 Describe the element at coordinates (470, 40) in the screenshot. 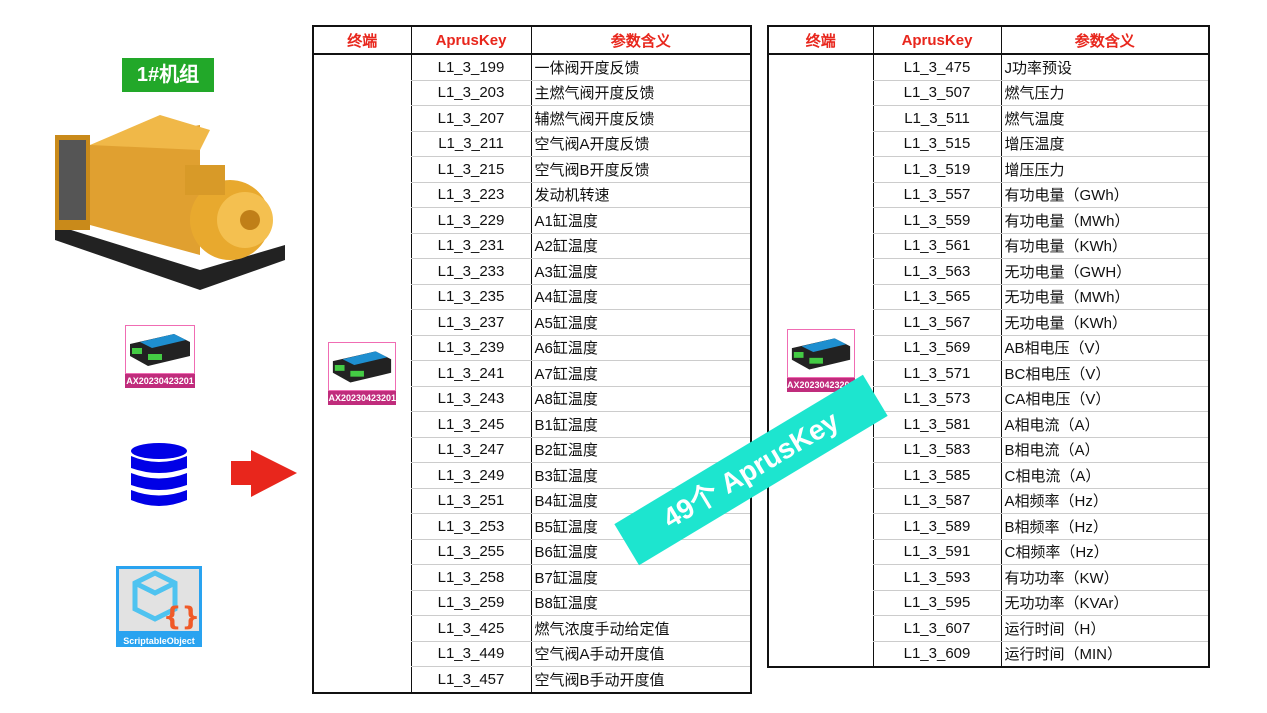

I see `header-apruskey: AprusKey` at that location.